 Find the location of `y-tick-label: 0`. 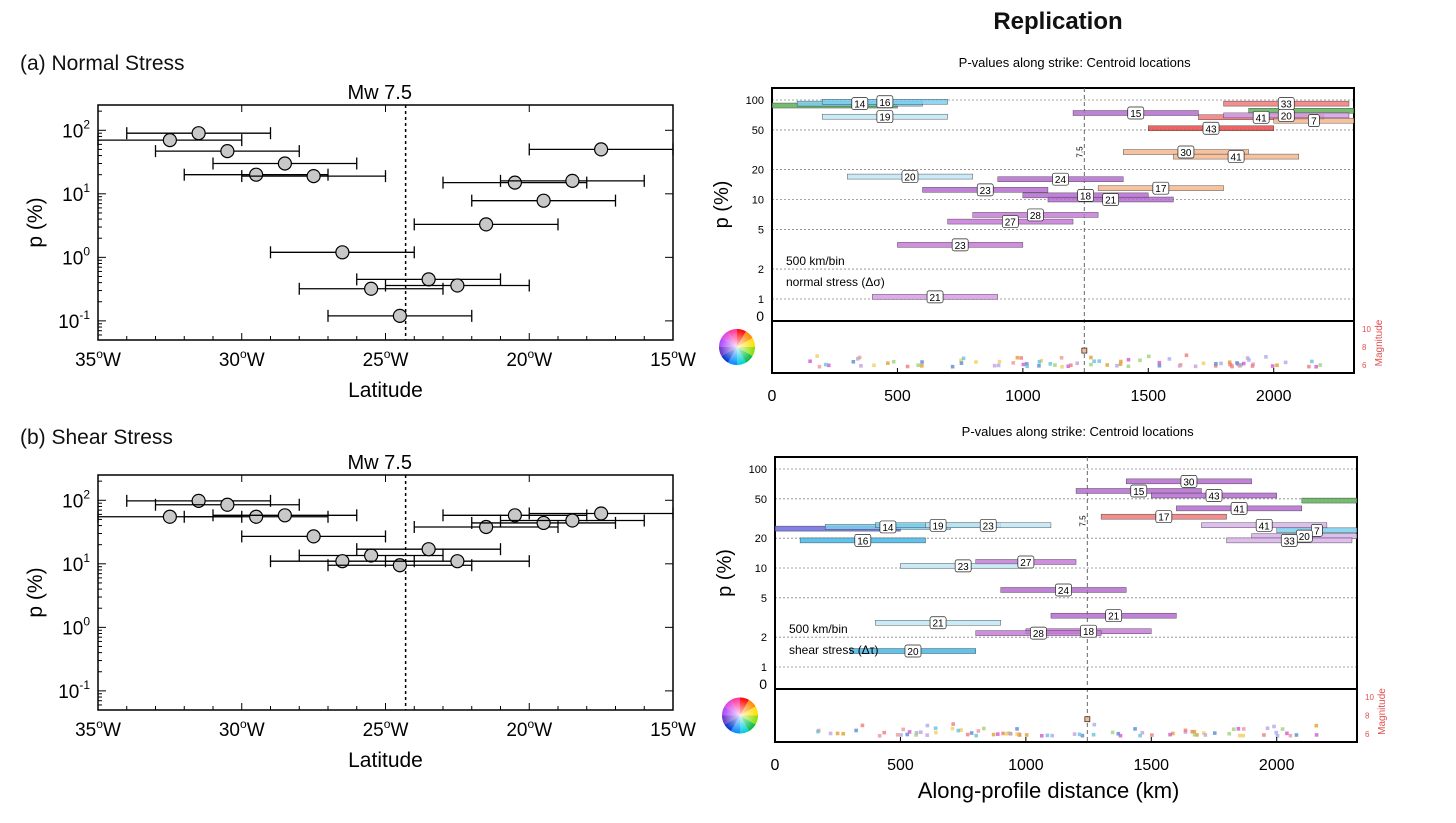

y-tick-label: 0 is located at coordinates (760, 316).